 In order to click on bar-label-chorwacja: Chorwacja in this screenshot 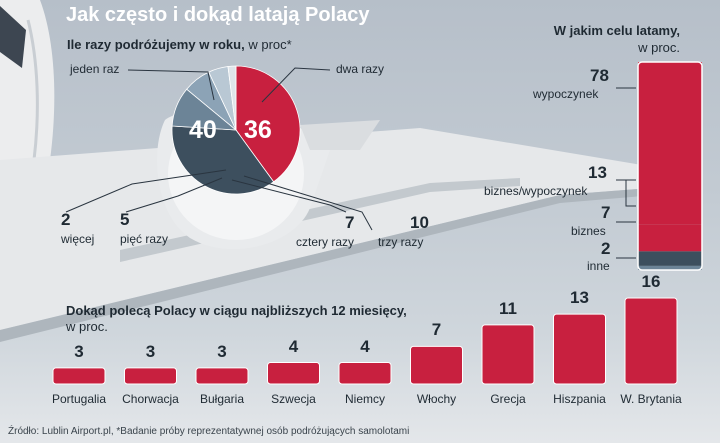, I will do `click(150, 399)`.